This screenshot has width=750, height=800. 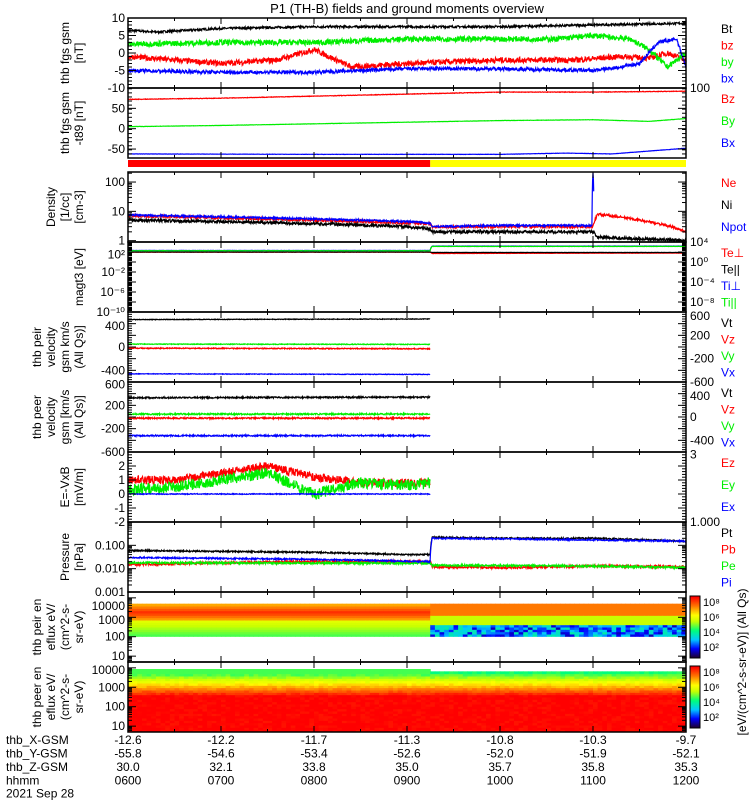 I want to click on series-line-Vt, so click(x=279, y=397).